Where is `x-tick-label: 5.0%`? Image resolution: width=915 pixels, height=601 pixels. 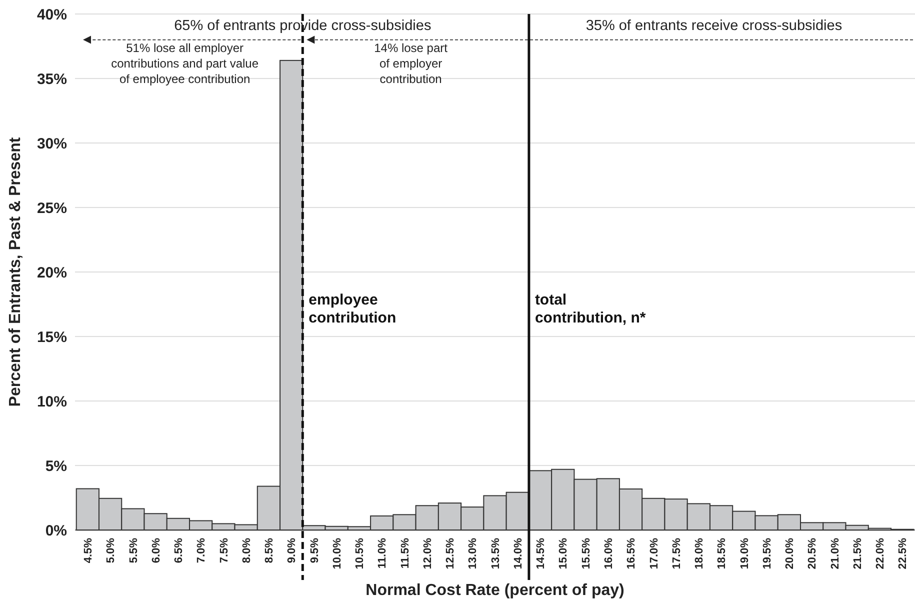
x-tick-label: 5.0% is located at coordinates (111, 551).